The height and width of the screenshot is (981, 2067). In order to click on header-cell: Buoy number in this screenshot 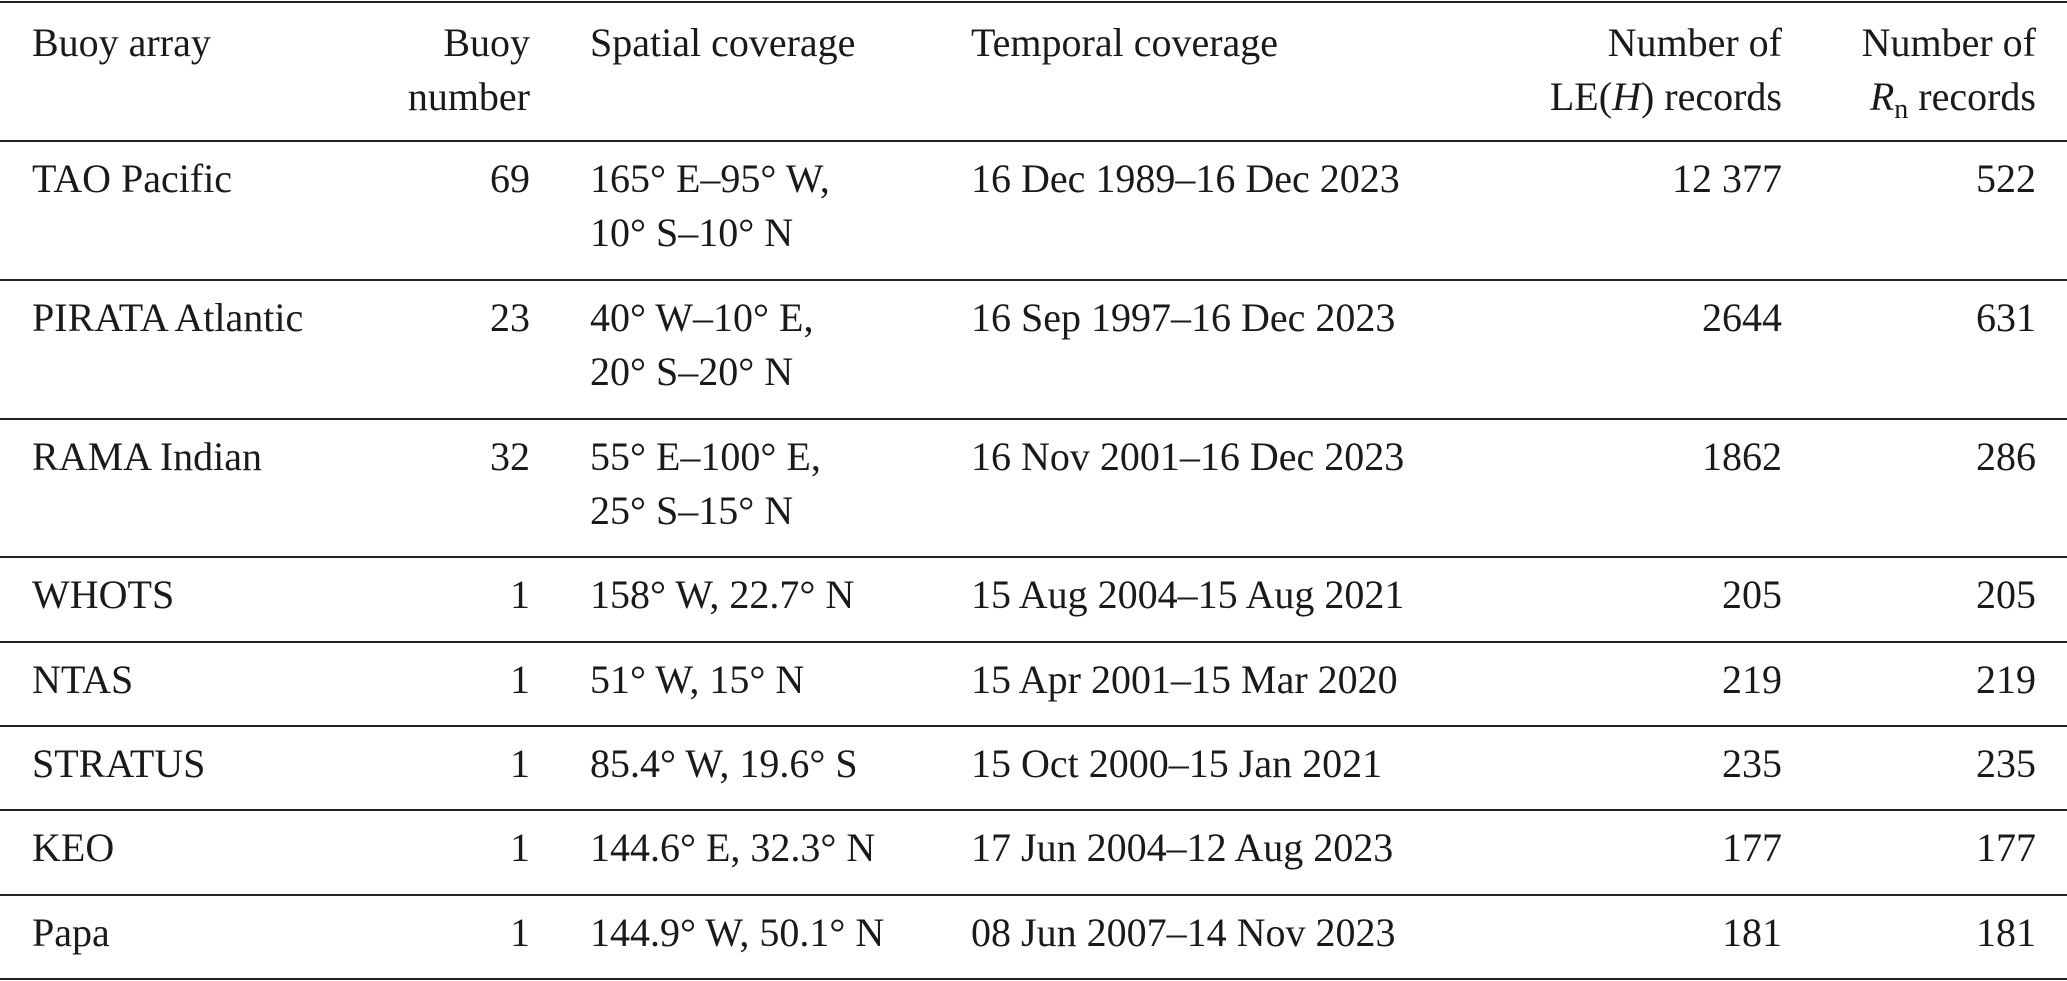, I will do `click(469, 70)`.